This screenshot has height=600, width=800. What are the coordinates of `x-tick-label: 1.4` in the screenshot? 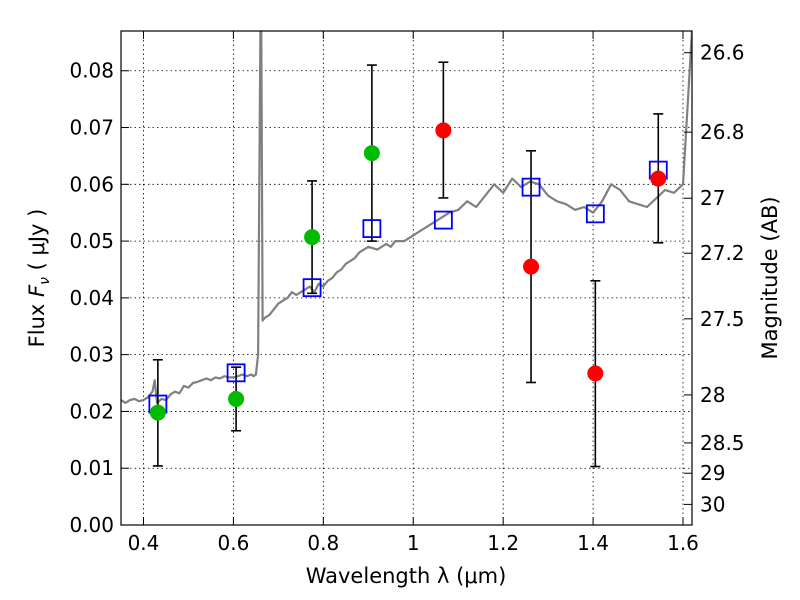 It's located at (593, 543).